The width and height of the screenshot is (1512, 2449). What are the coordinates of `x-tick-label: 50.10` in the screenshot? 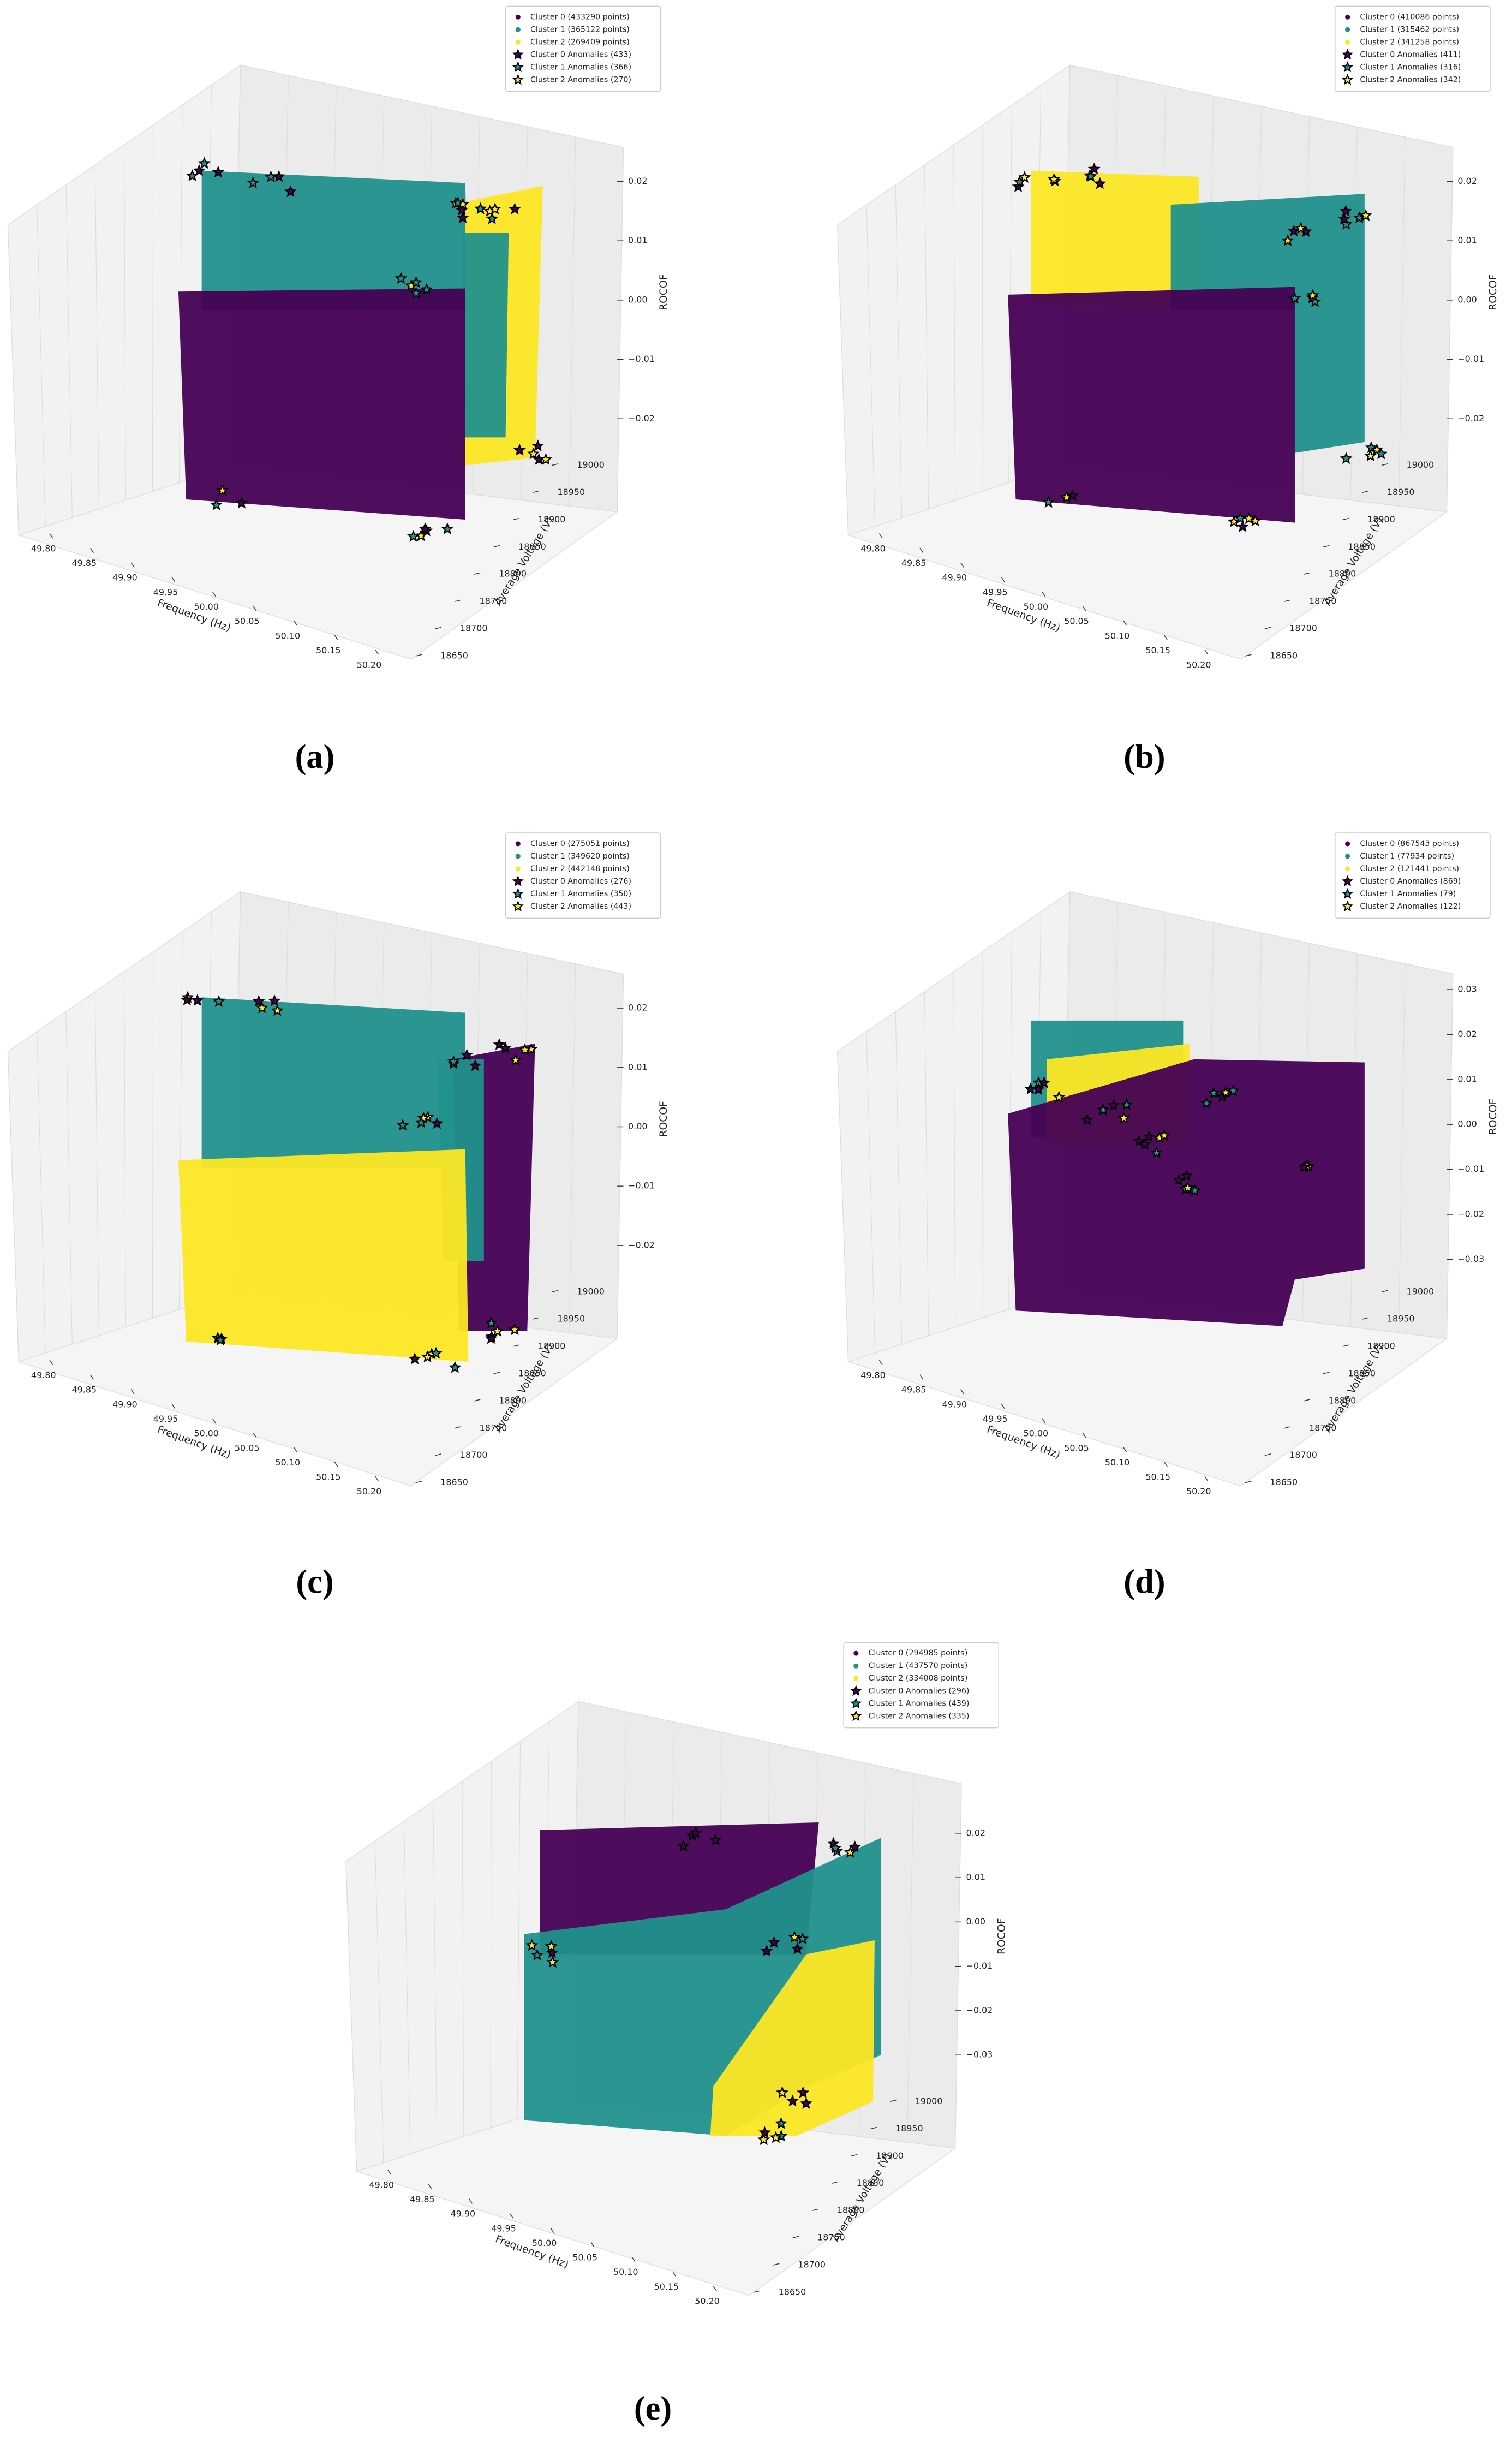 It's located at (288, 635).